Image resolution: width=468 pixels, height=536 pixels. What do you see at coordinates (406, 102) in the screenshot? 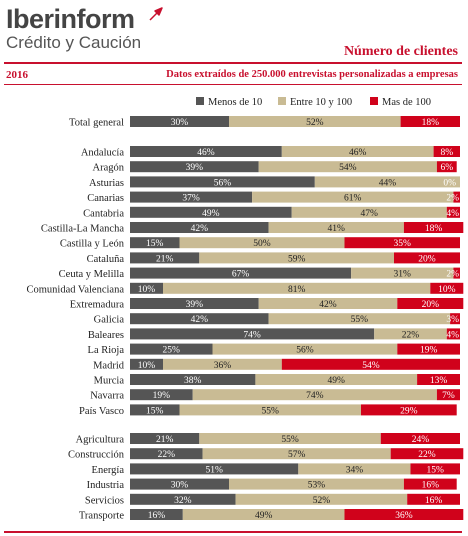
I see `legend-label: Mas de 100` at bounding box center [406, 102].